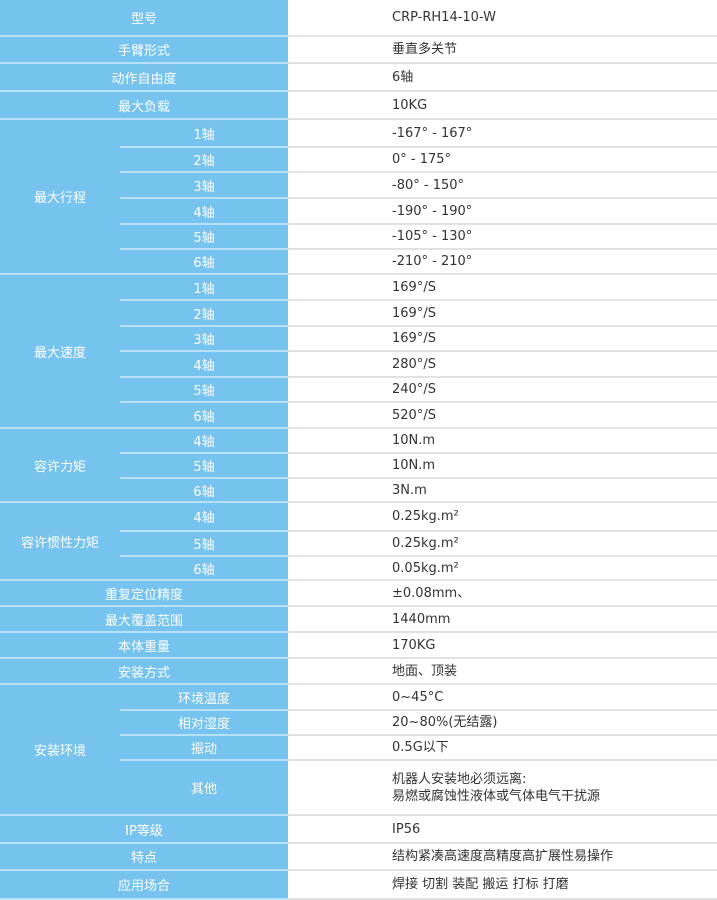  Describe the element at coordinates (432, 261) in the screenshot. I see `value-line: -210° - 210°` at that location.